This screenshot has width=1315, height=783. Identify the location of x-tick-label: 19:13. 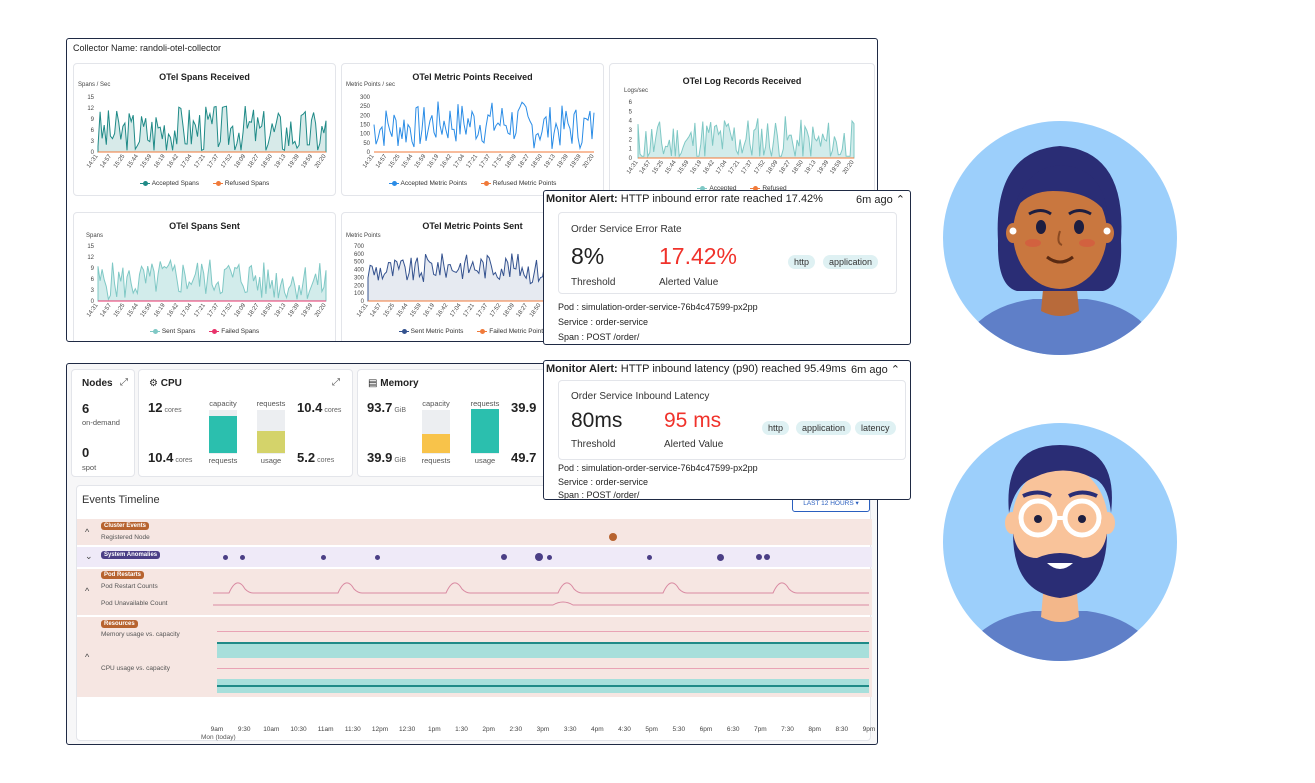
(550, 161).